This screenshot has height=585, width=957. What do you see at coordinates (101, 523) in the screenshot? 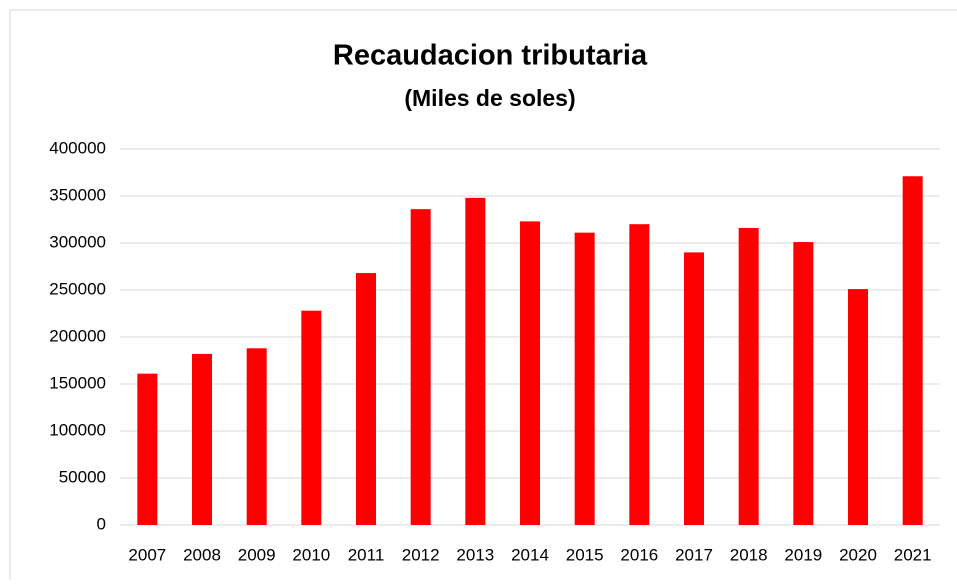
I see `y-tick-label: 0` at bounding box center [101, 523].